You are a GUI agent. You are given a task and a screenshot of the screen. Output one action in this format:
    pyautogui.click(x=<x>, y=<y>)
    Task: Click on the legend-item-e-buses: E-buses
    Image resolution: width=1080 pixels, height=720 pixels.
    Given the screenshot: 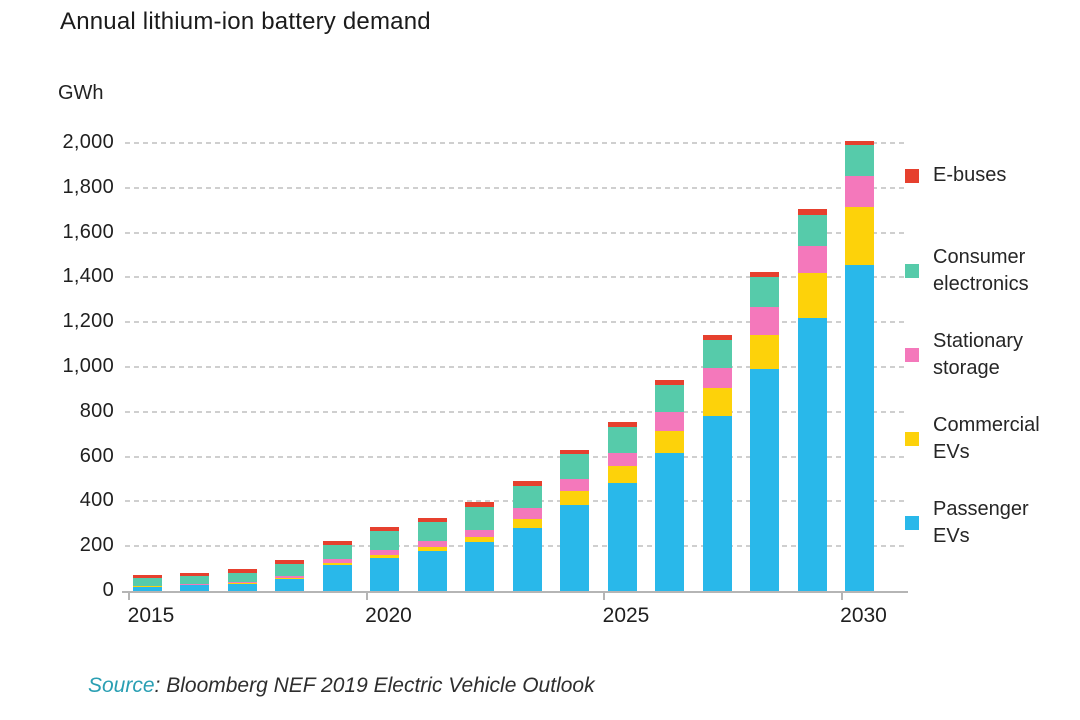 What is the action you would take?
    pyautogui.click(x=986, y=175)
    